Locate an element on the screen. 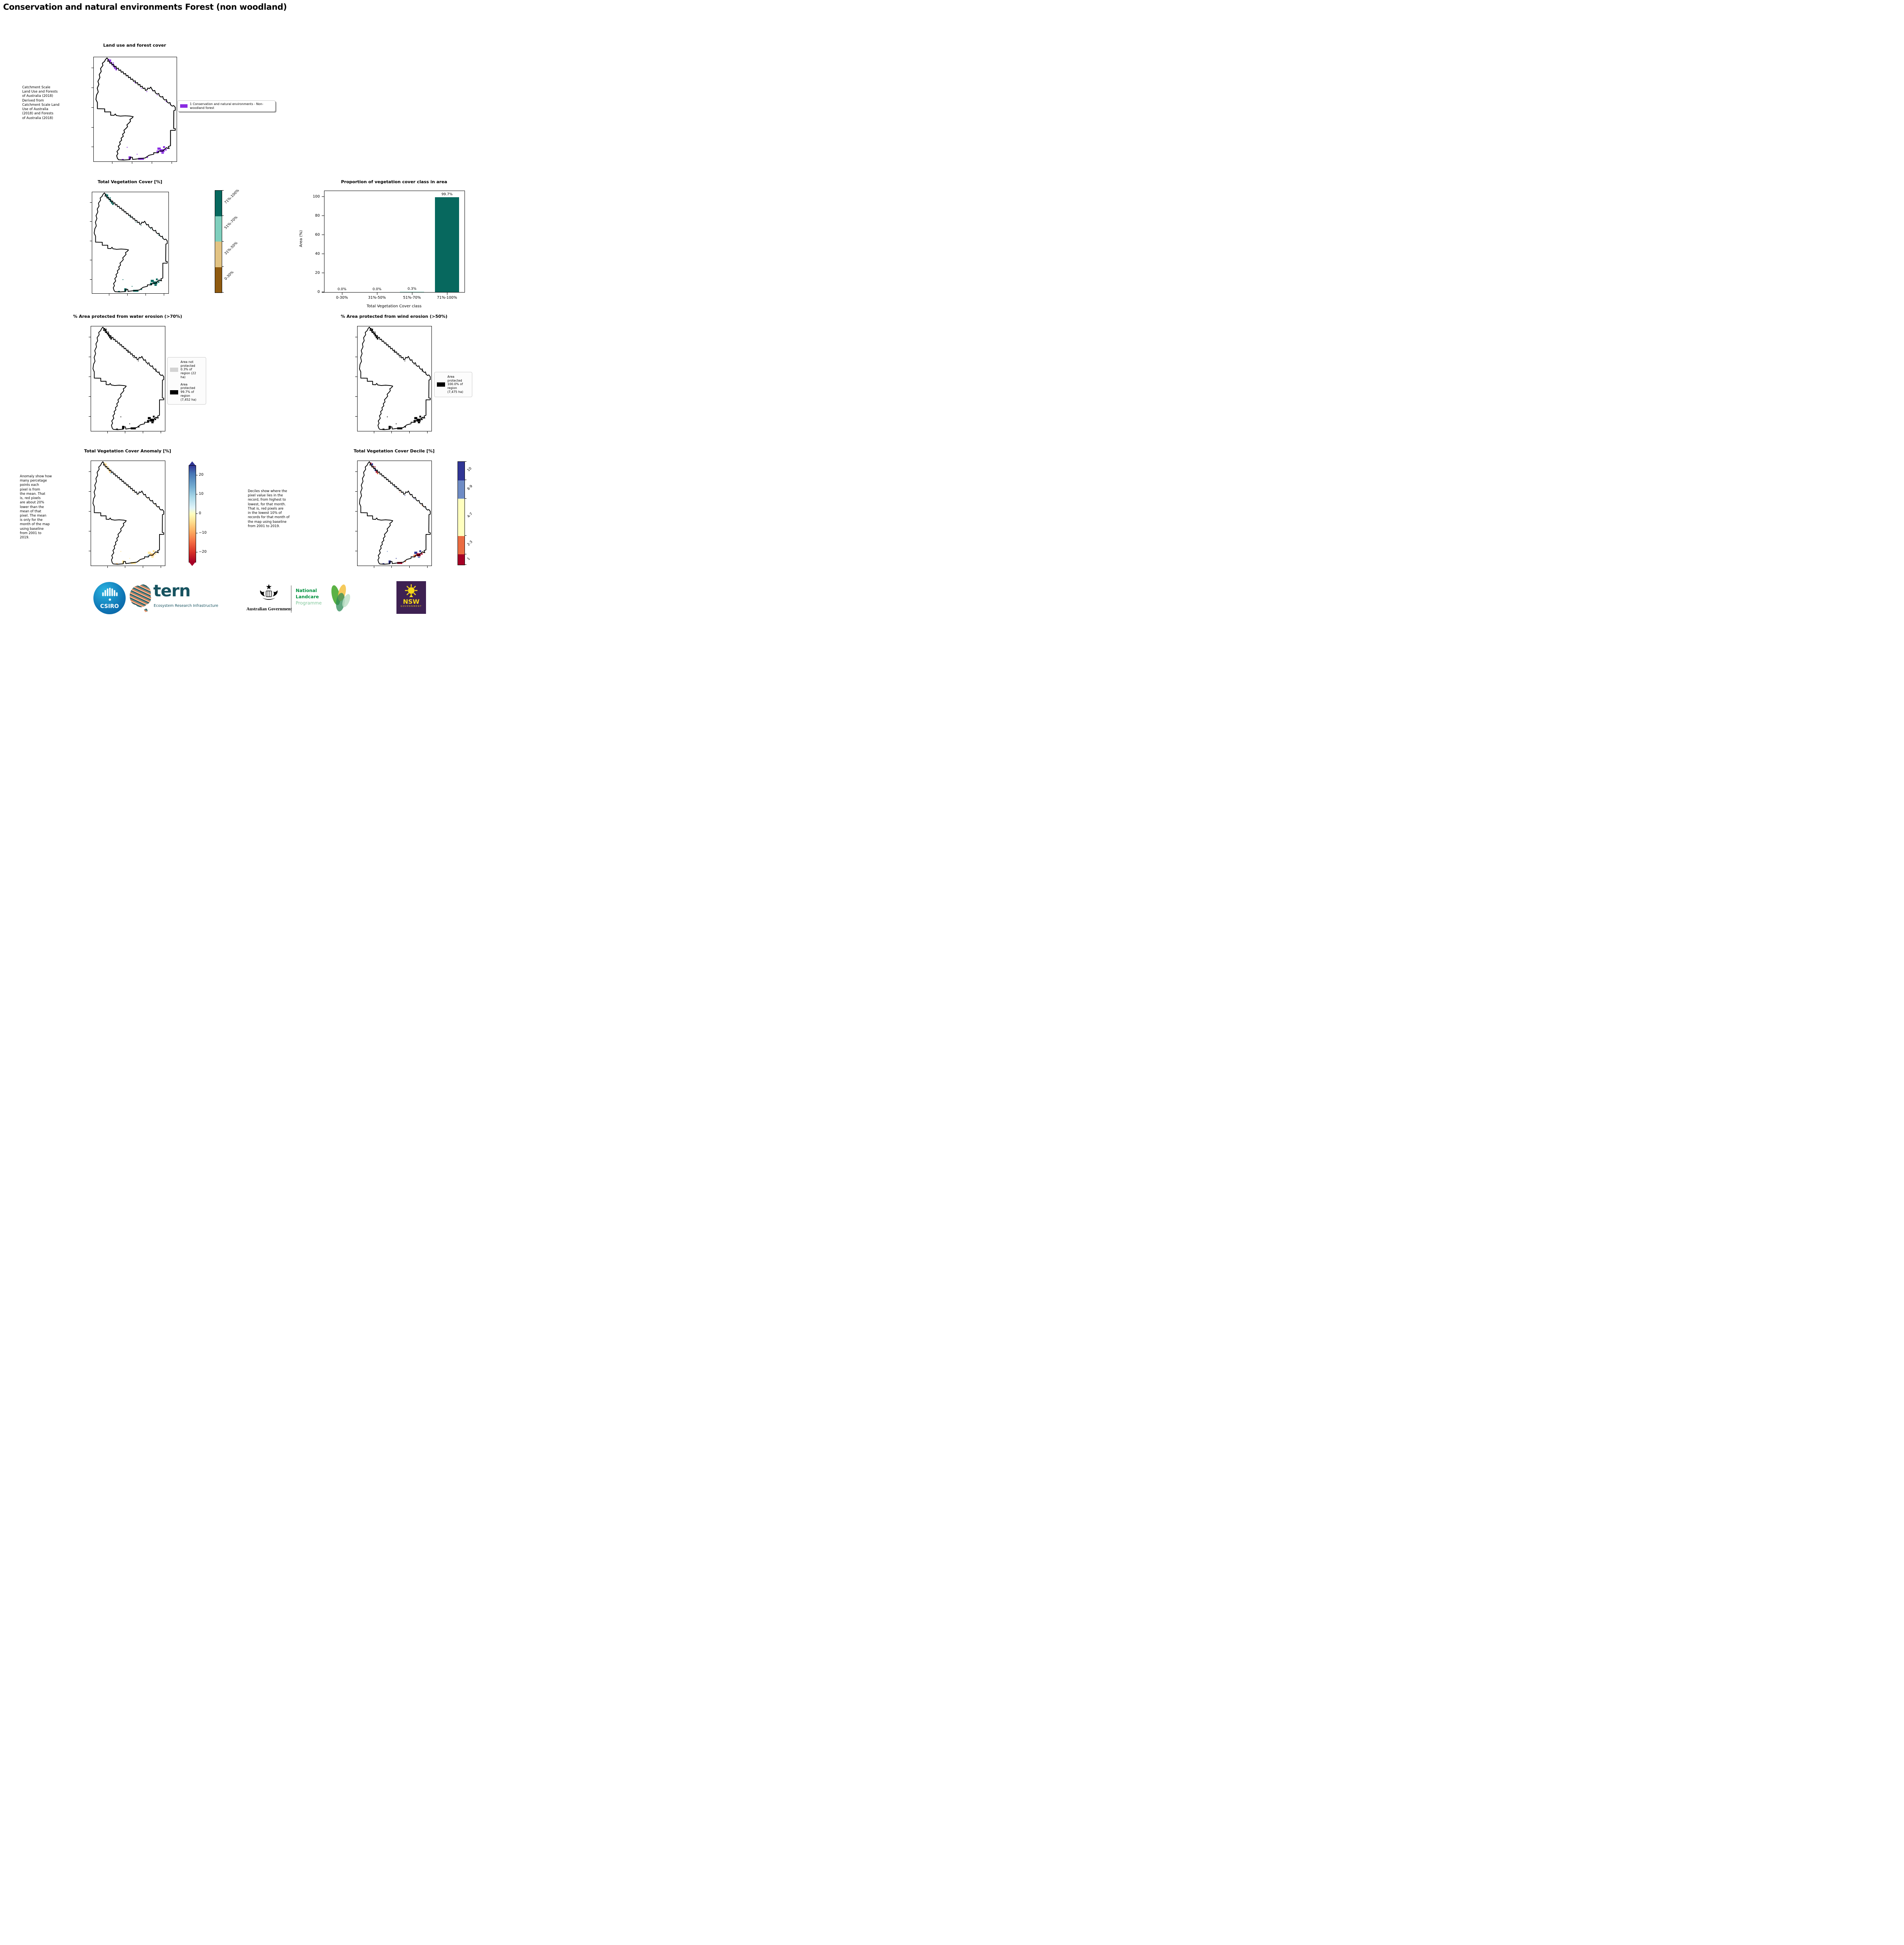  colorbar-tick-label: 20 is located at coordinates (202, 474).